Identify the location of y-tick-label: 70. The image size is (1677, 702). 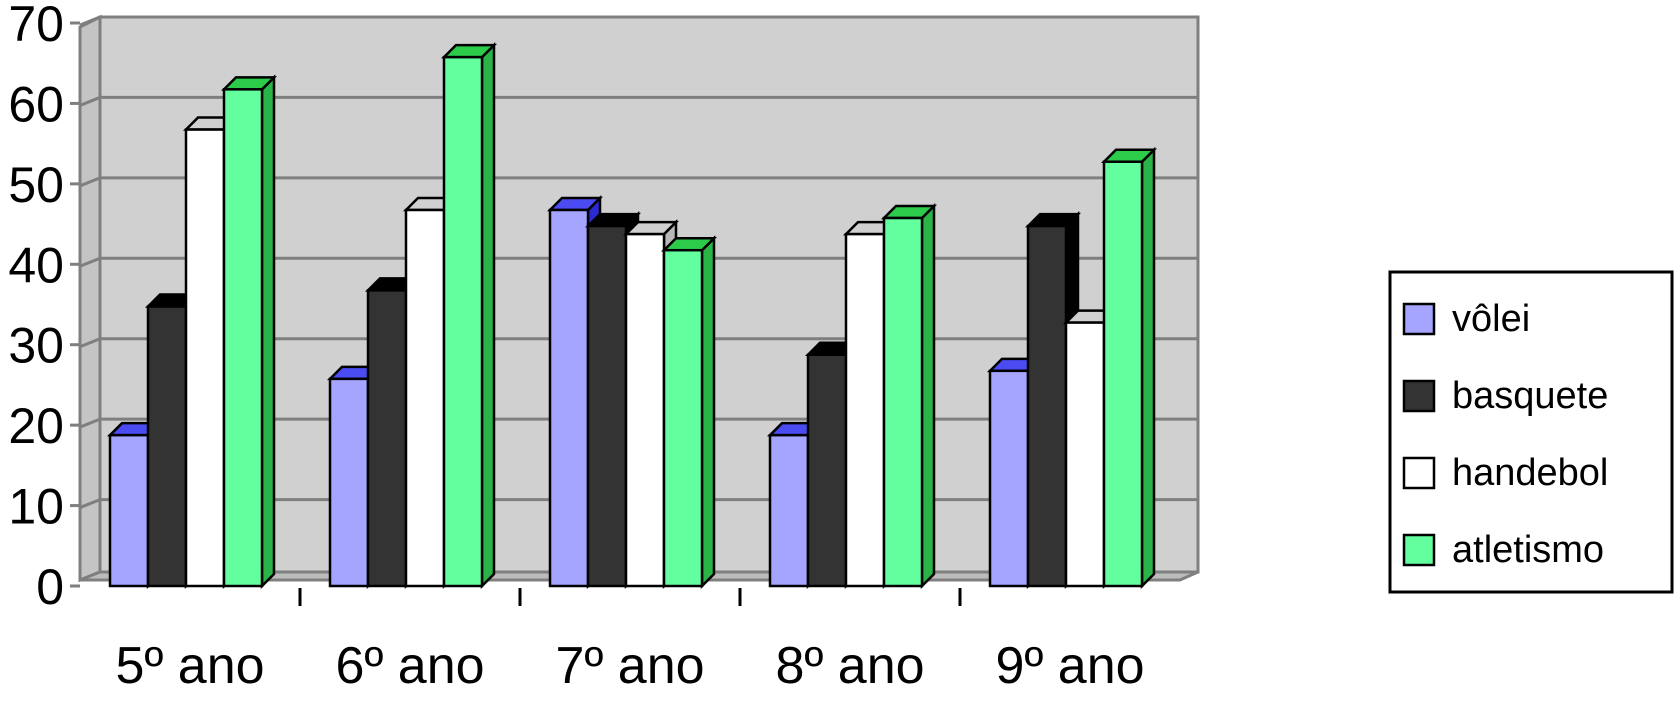
(36, 26).